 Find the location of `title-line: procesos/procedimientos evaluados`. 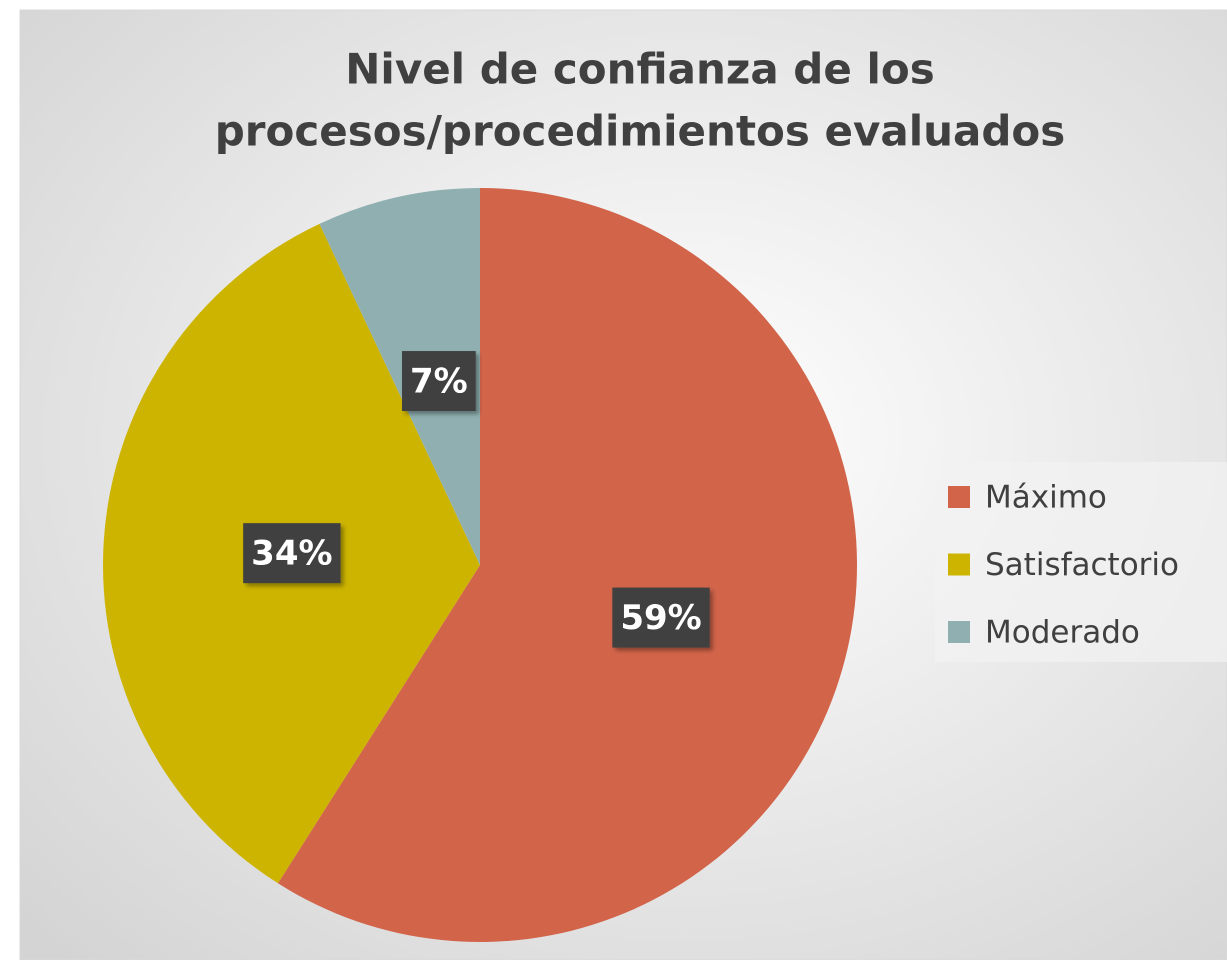

title-line: procesos/procedimientos evaluados is located at coordinates (640, 131).